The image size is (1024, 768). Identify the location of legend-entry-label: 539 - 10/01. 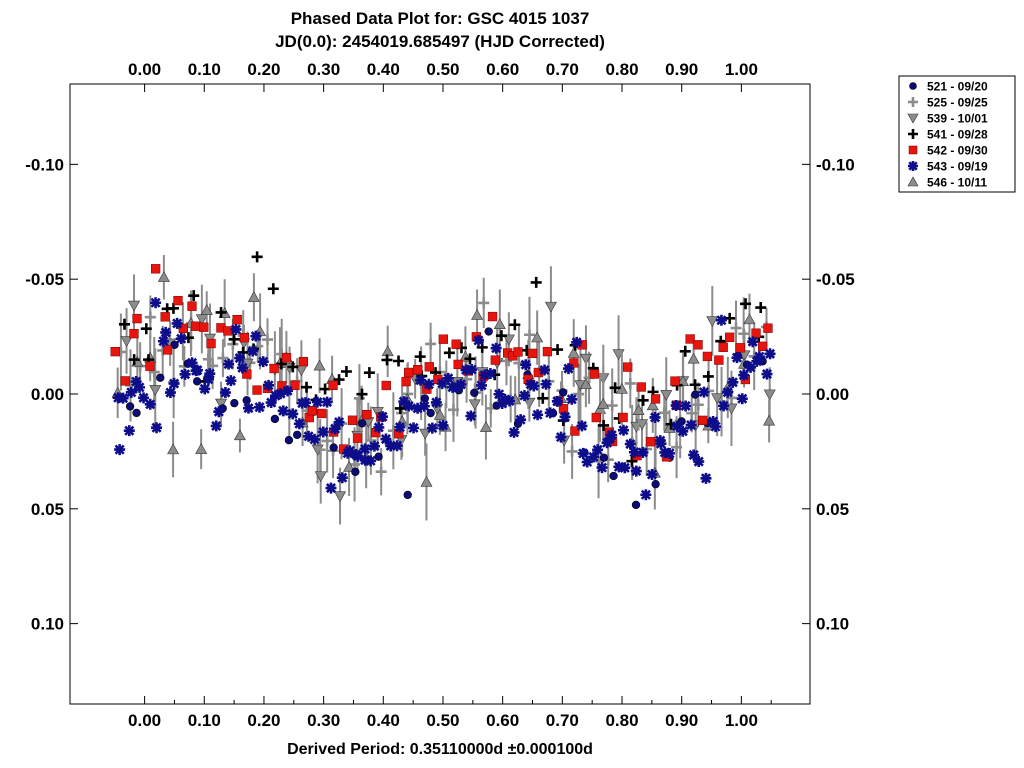
(957, 119).